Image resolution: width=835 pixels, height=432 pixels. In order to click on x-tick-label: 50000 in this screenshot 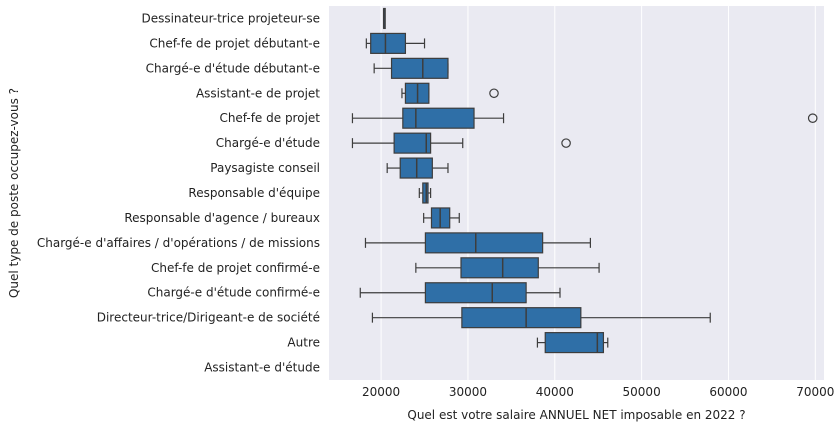, I will do `click(642, 392)`.